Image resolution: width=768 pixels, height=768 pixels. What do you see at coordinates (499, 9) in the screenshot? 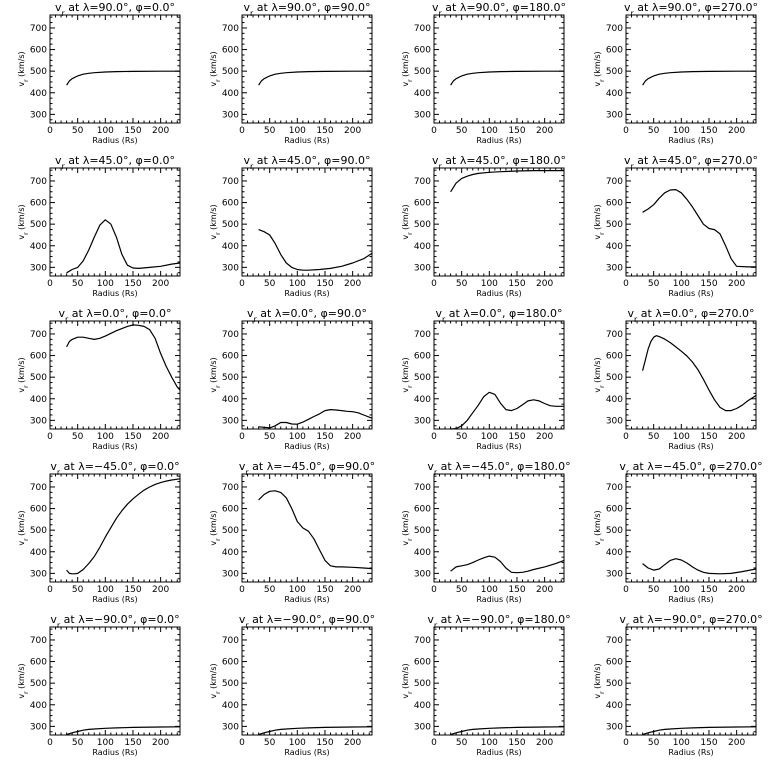
I see `panel-title: vr at λ=90.0°, φ=180.0°` at bounding box center [499, 9].